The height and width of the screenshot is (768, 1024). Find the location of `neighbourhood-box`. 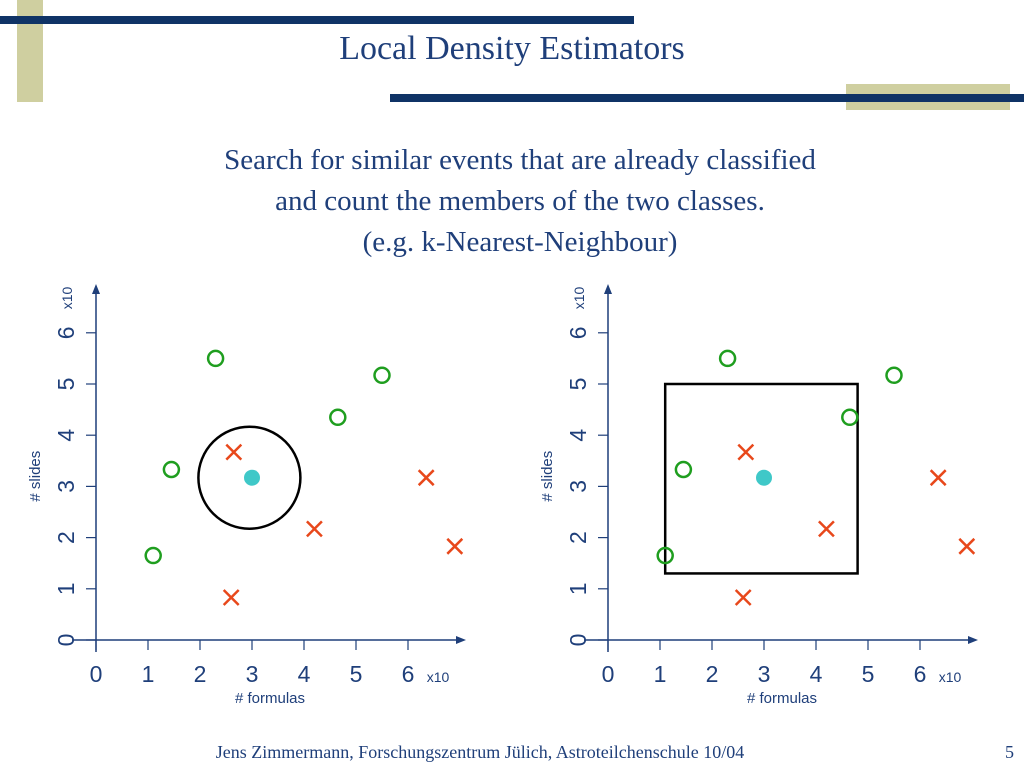

neighbourhood-box is located at coordinates (761, 478).